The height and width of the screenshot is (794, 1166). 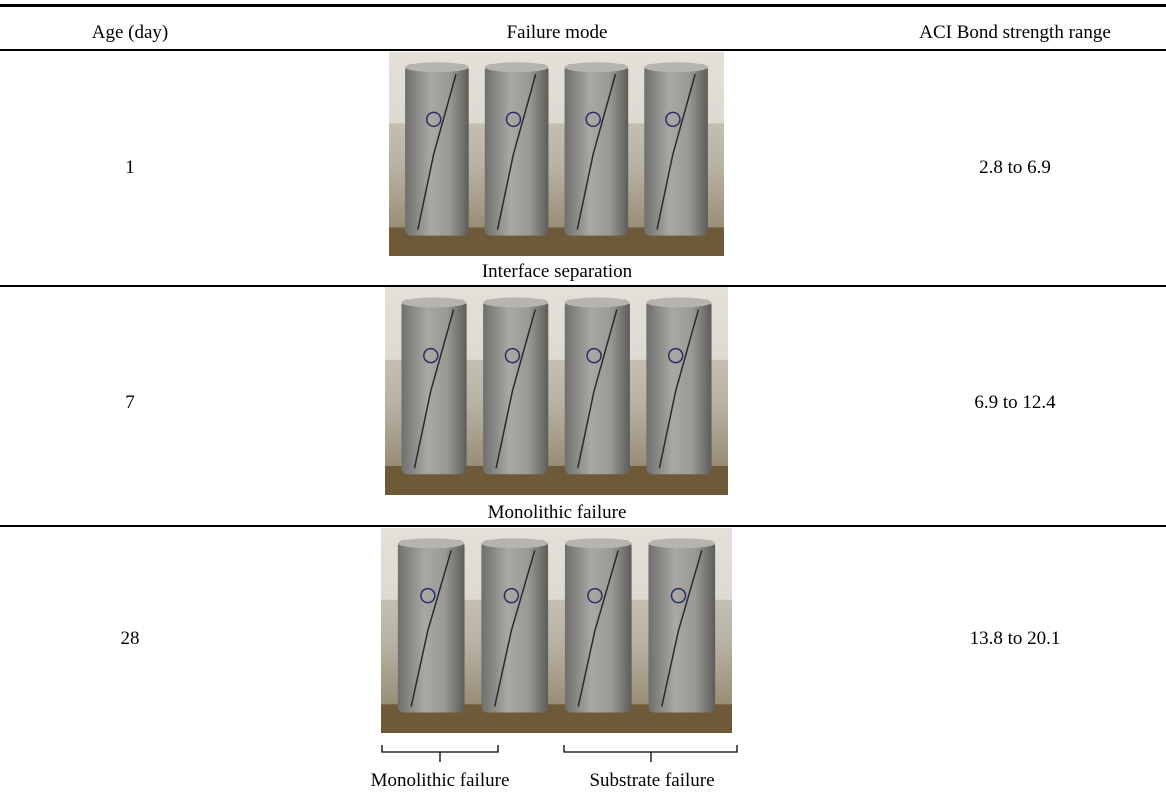 I want to click on bond-strength: 13.8 to 20.1, so click(x=1015, y=638).